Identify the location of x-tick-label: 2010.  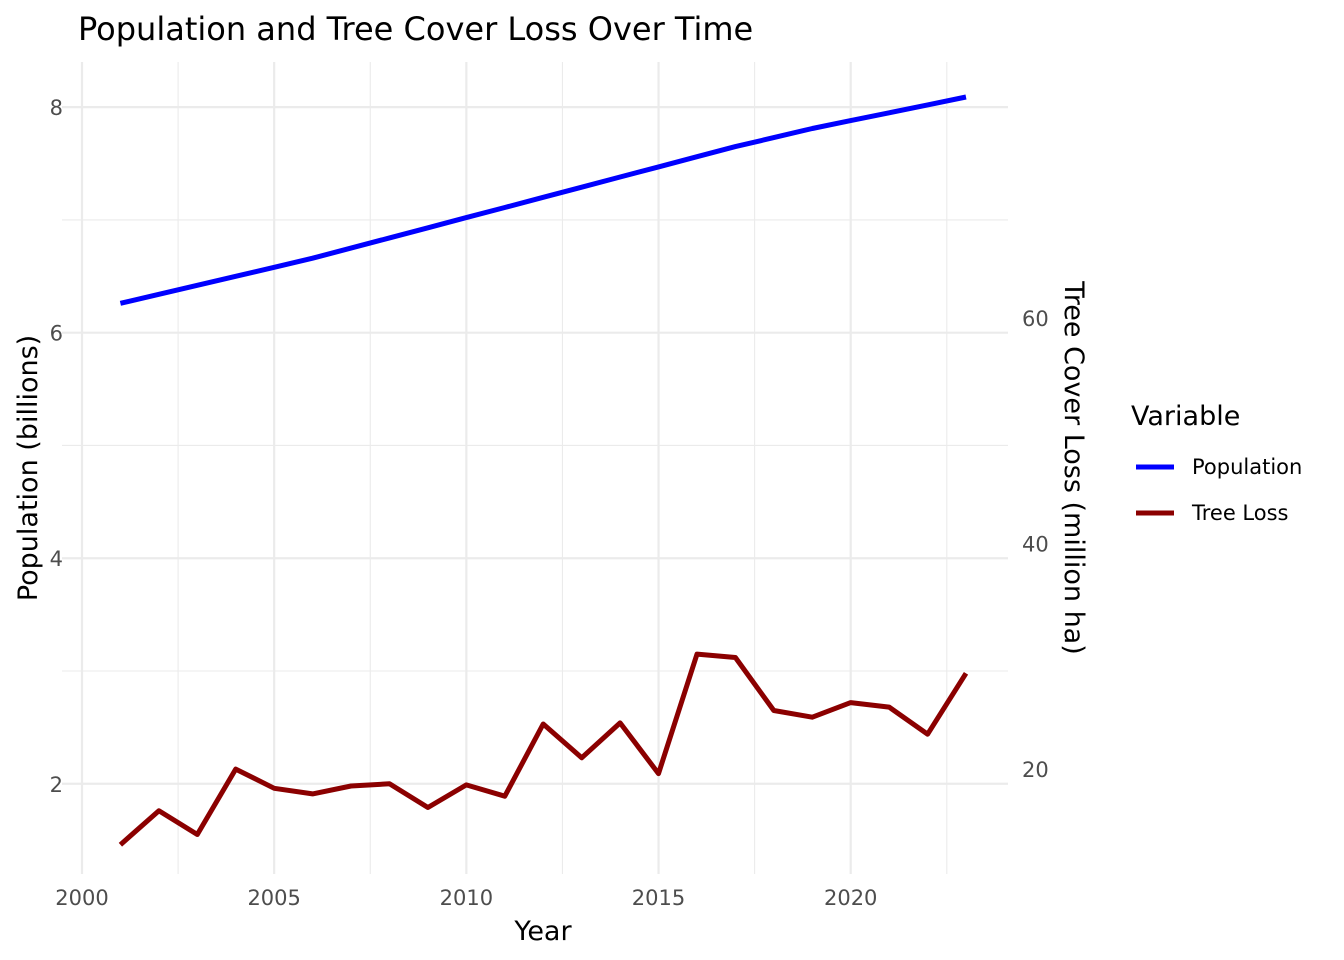
(466, 898).